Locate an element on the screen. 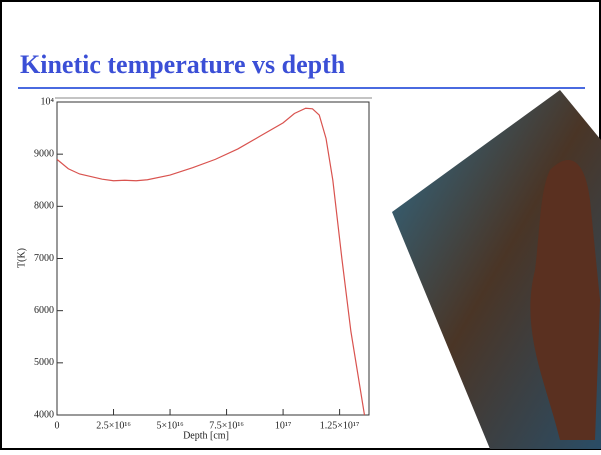 The width and height of the screenshot is (601, 455). slide-title: Kinetic temperature vs depth is located at coordinates (183, 64).